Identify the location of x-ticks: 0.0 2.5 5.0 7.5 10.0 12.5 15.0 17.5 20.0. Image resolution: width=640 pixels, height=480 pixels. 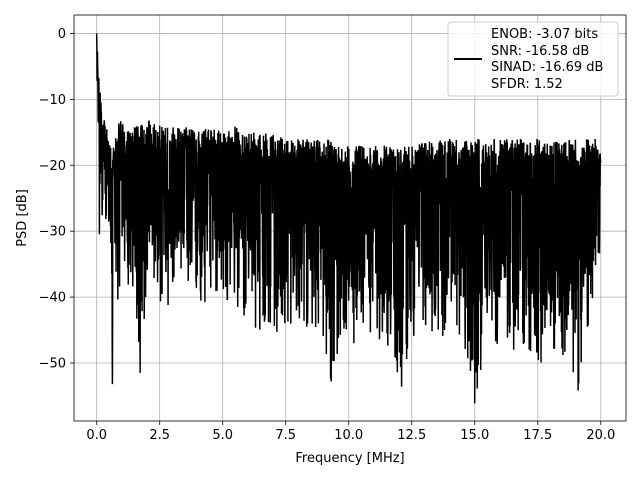
(350, 432).